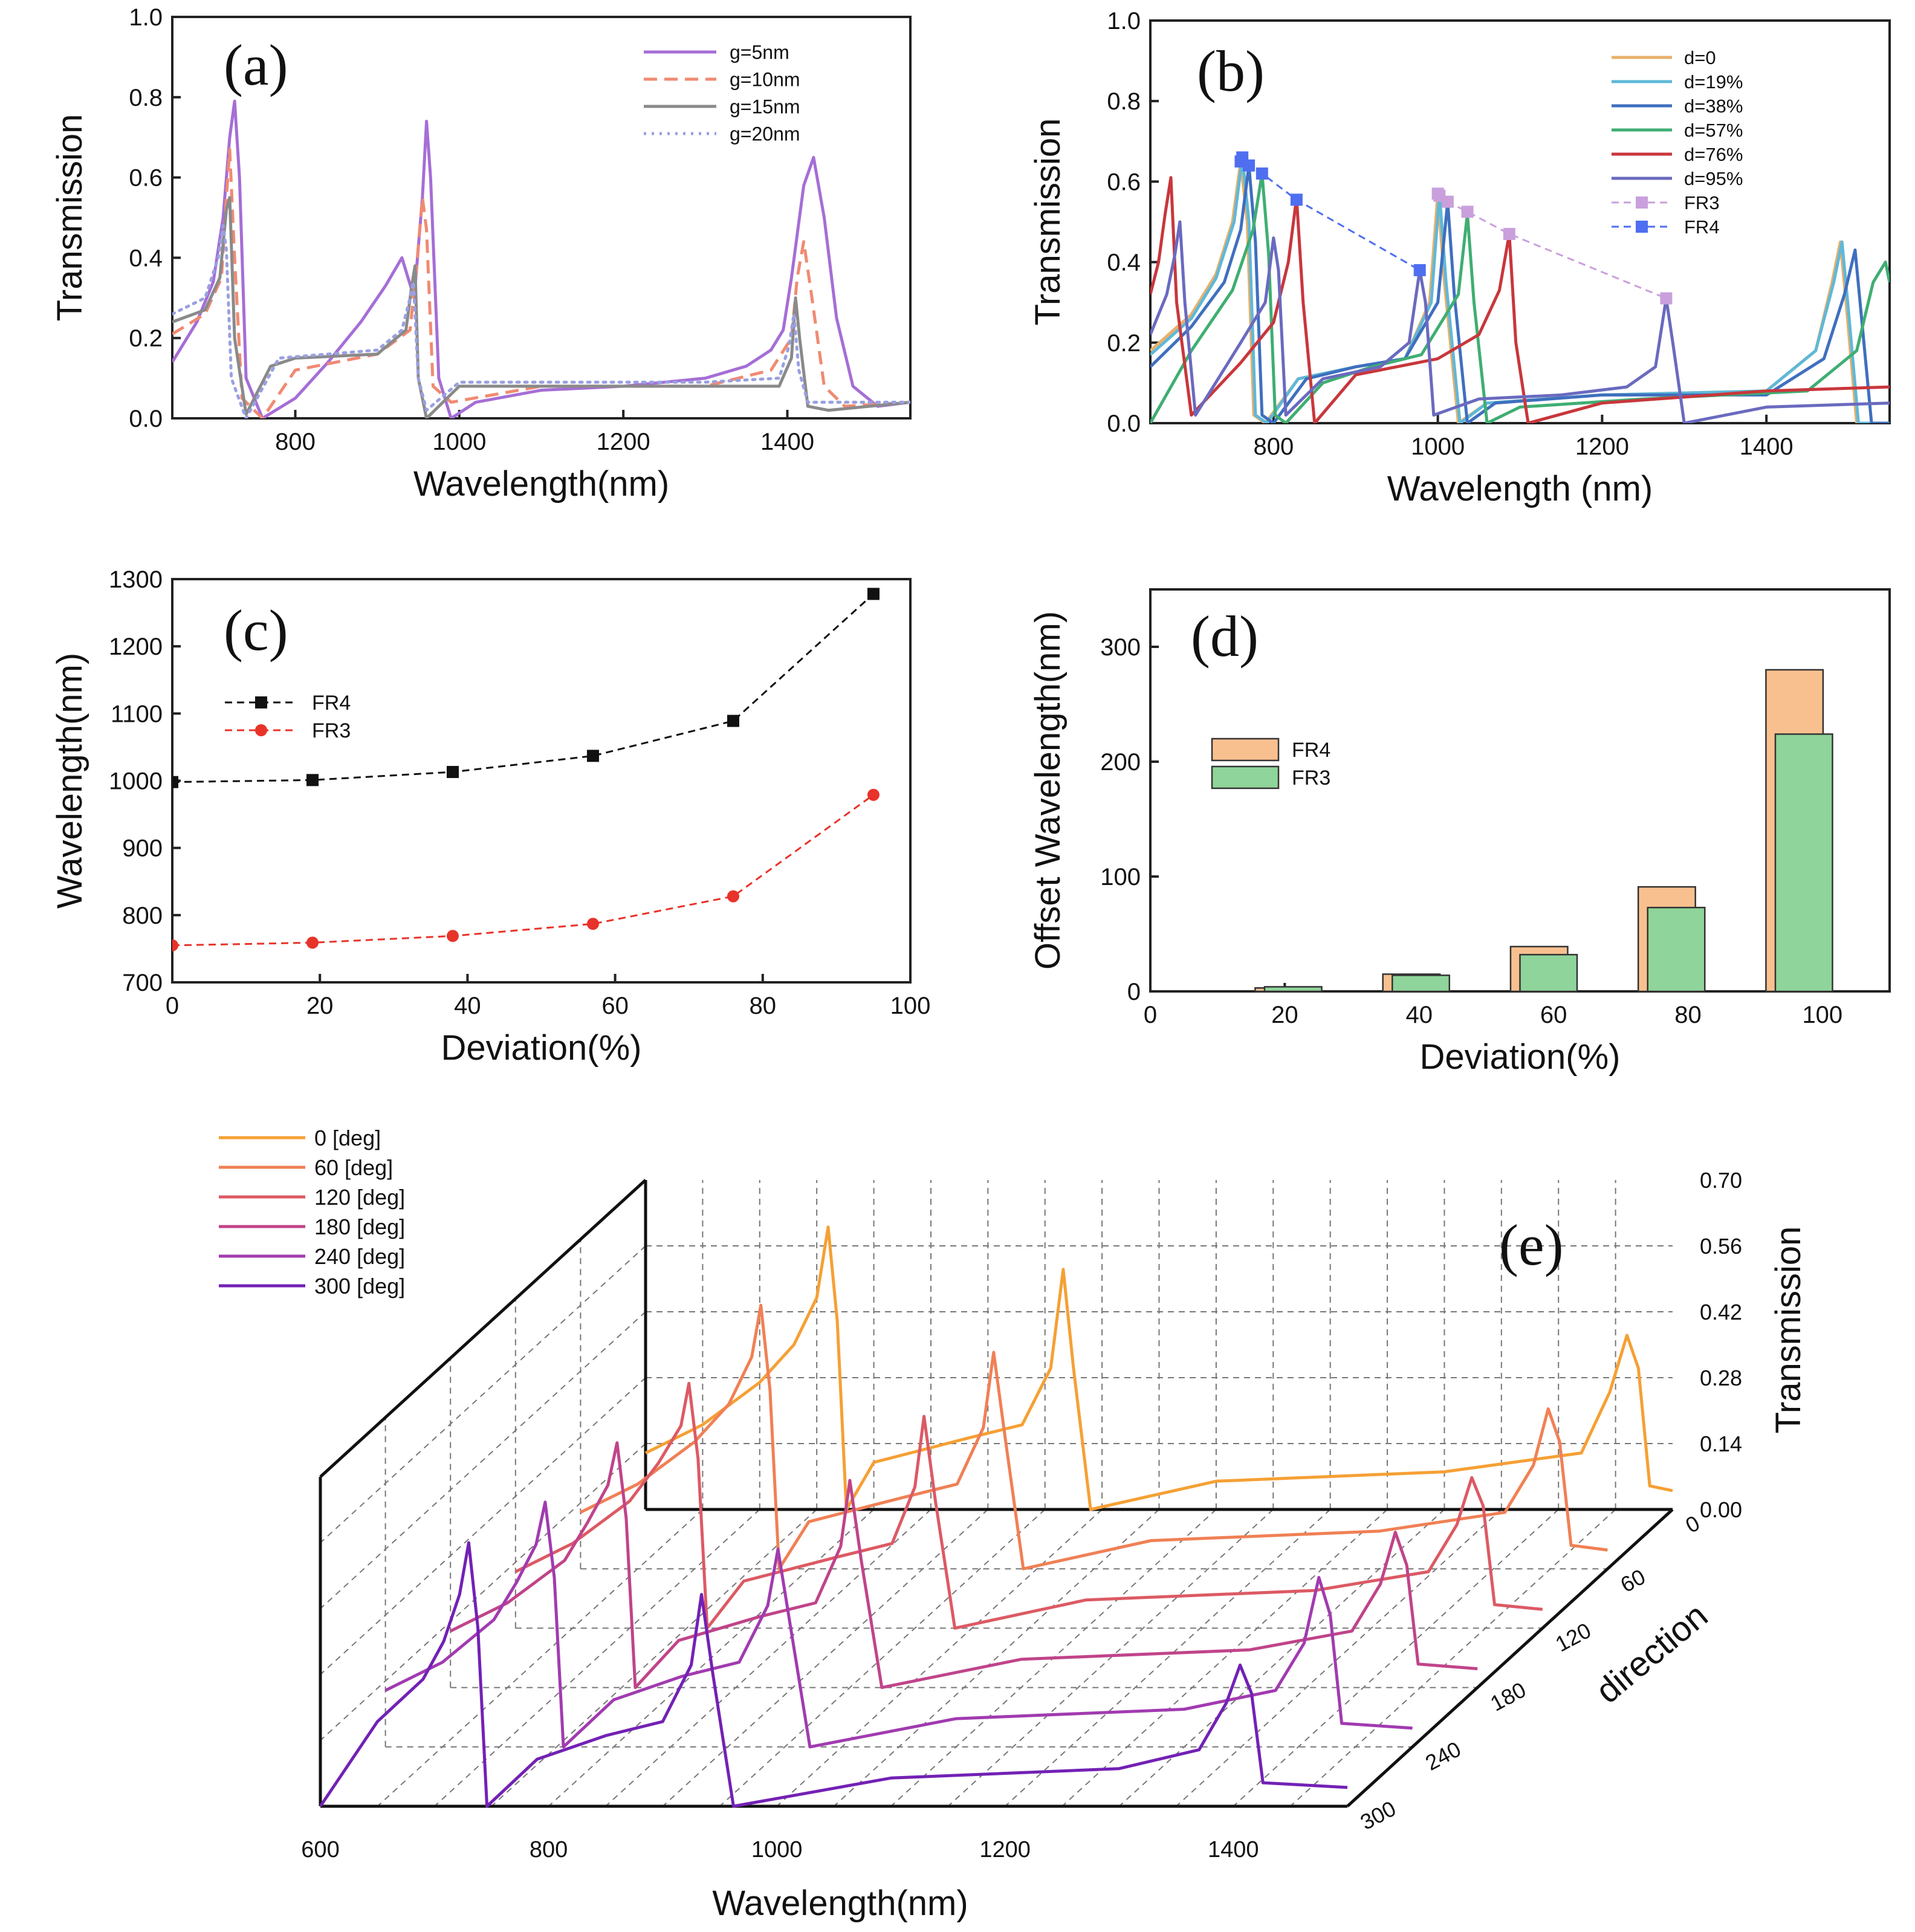  I want to click on y-tick-label: 1100, so click(137, 714).